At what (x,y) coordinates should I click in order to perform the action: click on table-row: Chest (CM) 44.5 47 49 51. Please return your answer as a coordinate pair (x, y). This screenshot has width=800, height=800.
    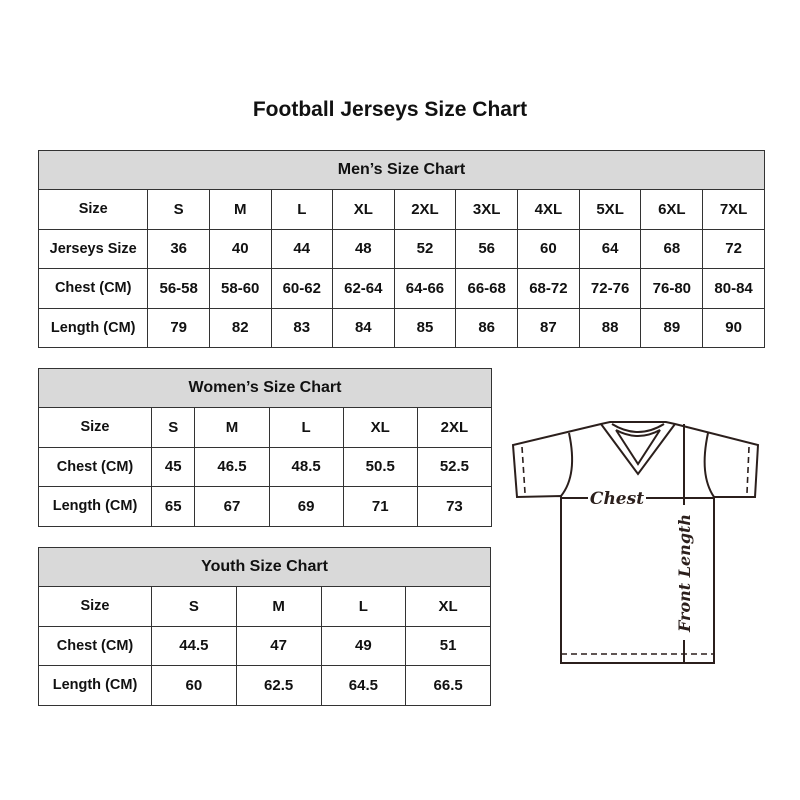
    Looking at the image, I should click on (264, 645).